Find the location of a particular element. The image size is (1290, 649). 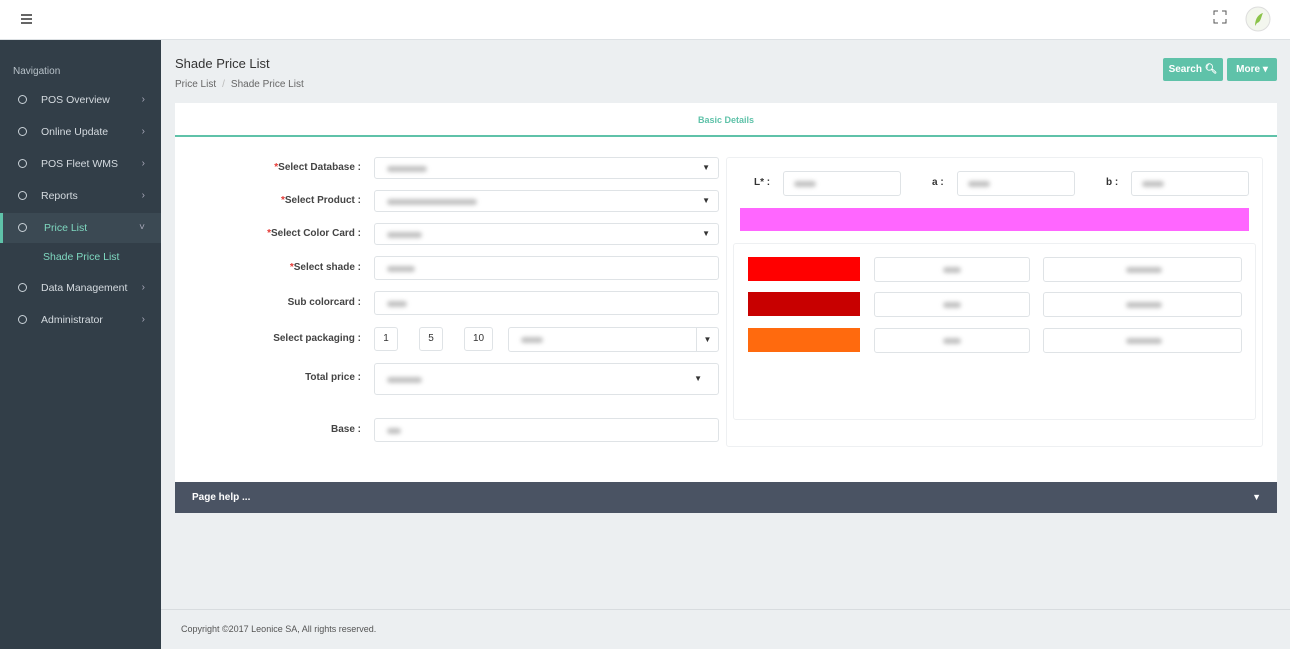

nav-item: Price List ˅ is located at coordinates (80, 228).